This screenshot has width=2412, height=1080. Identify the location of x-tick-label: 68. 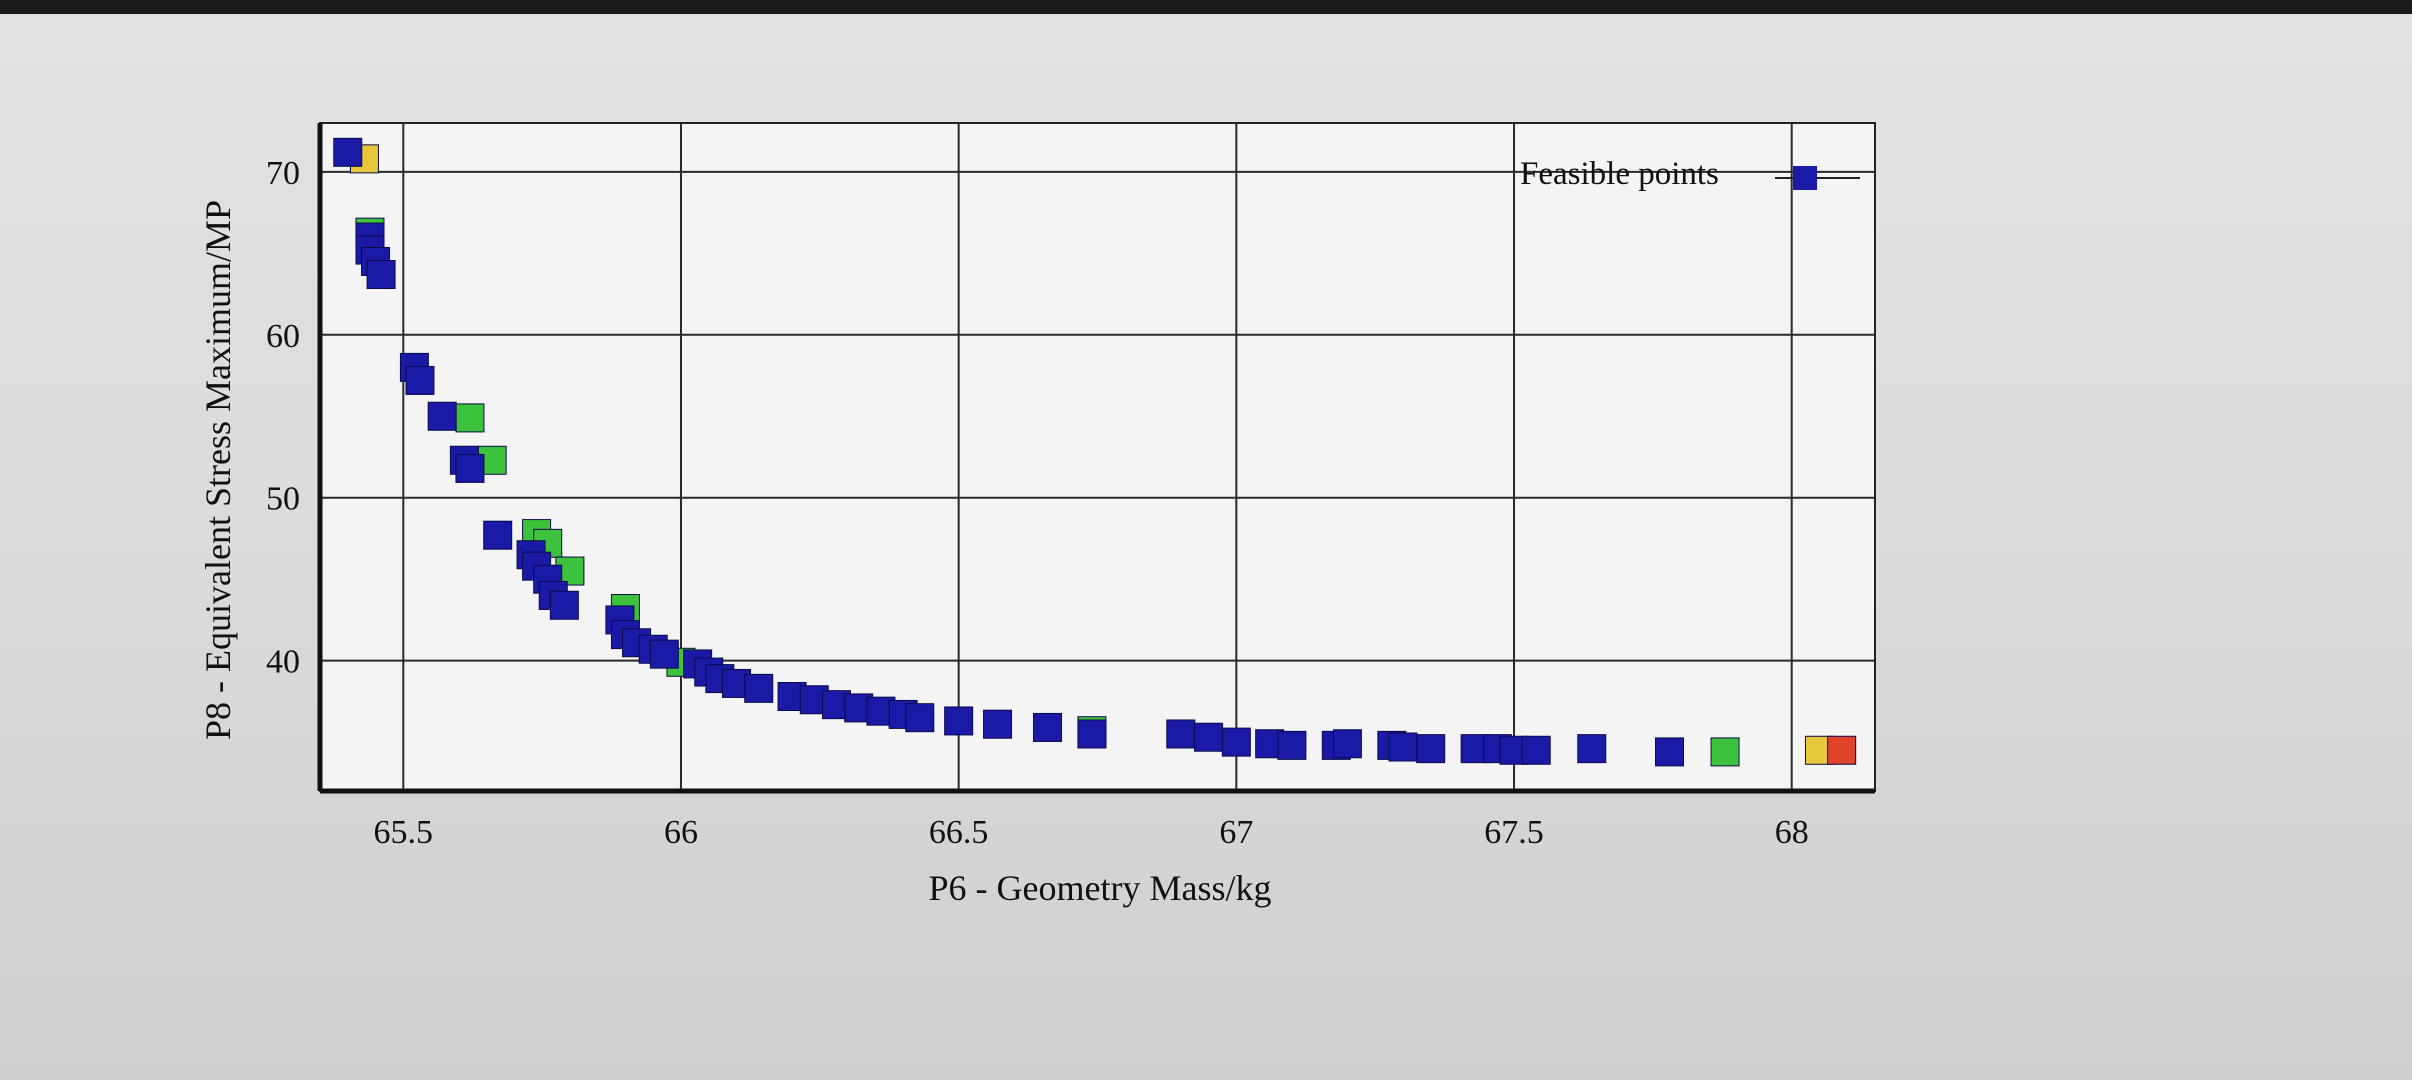
(1792, 832).